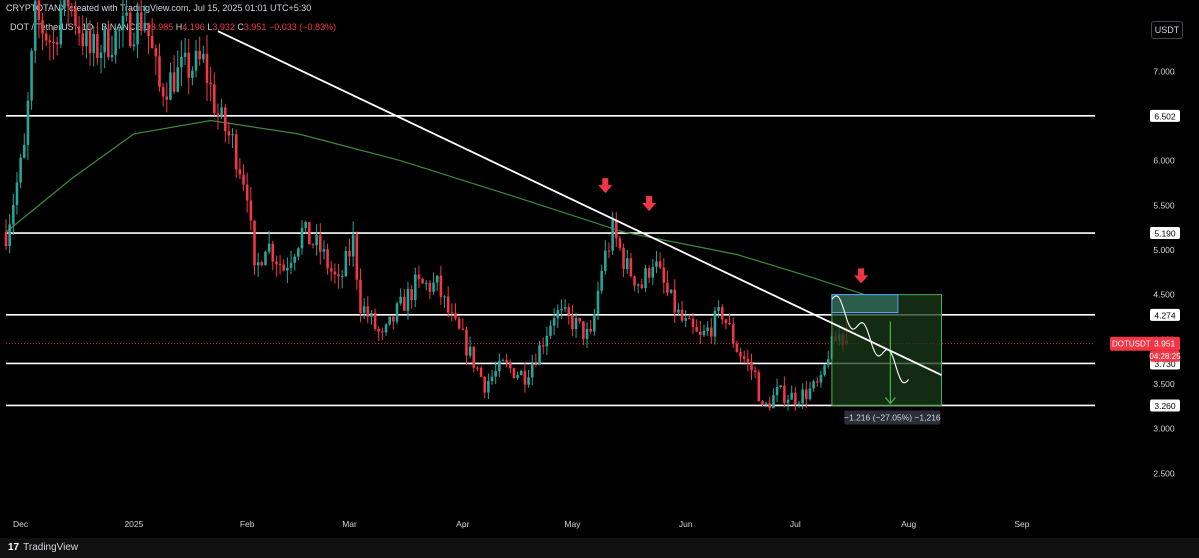 This screenshot has height=558, width=1199. Describe the element at coordinates (1164, 384) in the screenshot. I see `y-axis-tick-label: 3.500` at that location.